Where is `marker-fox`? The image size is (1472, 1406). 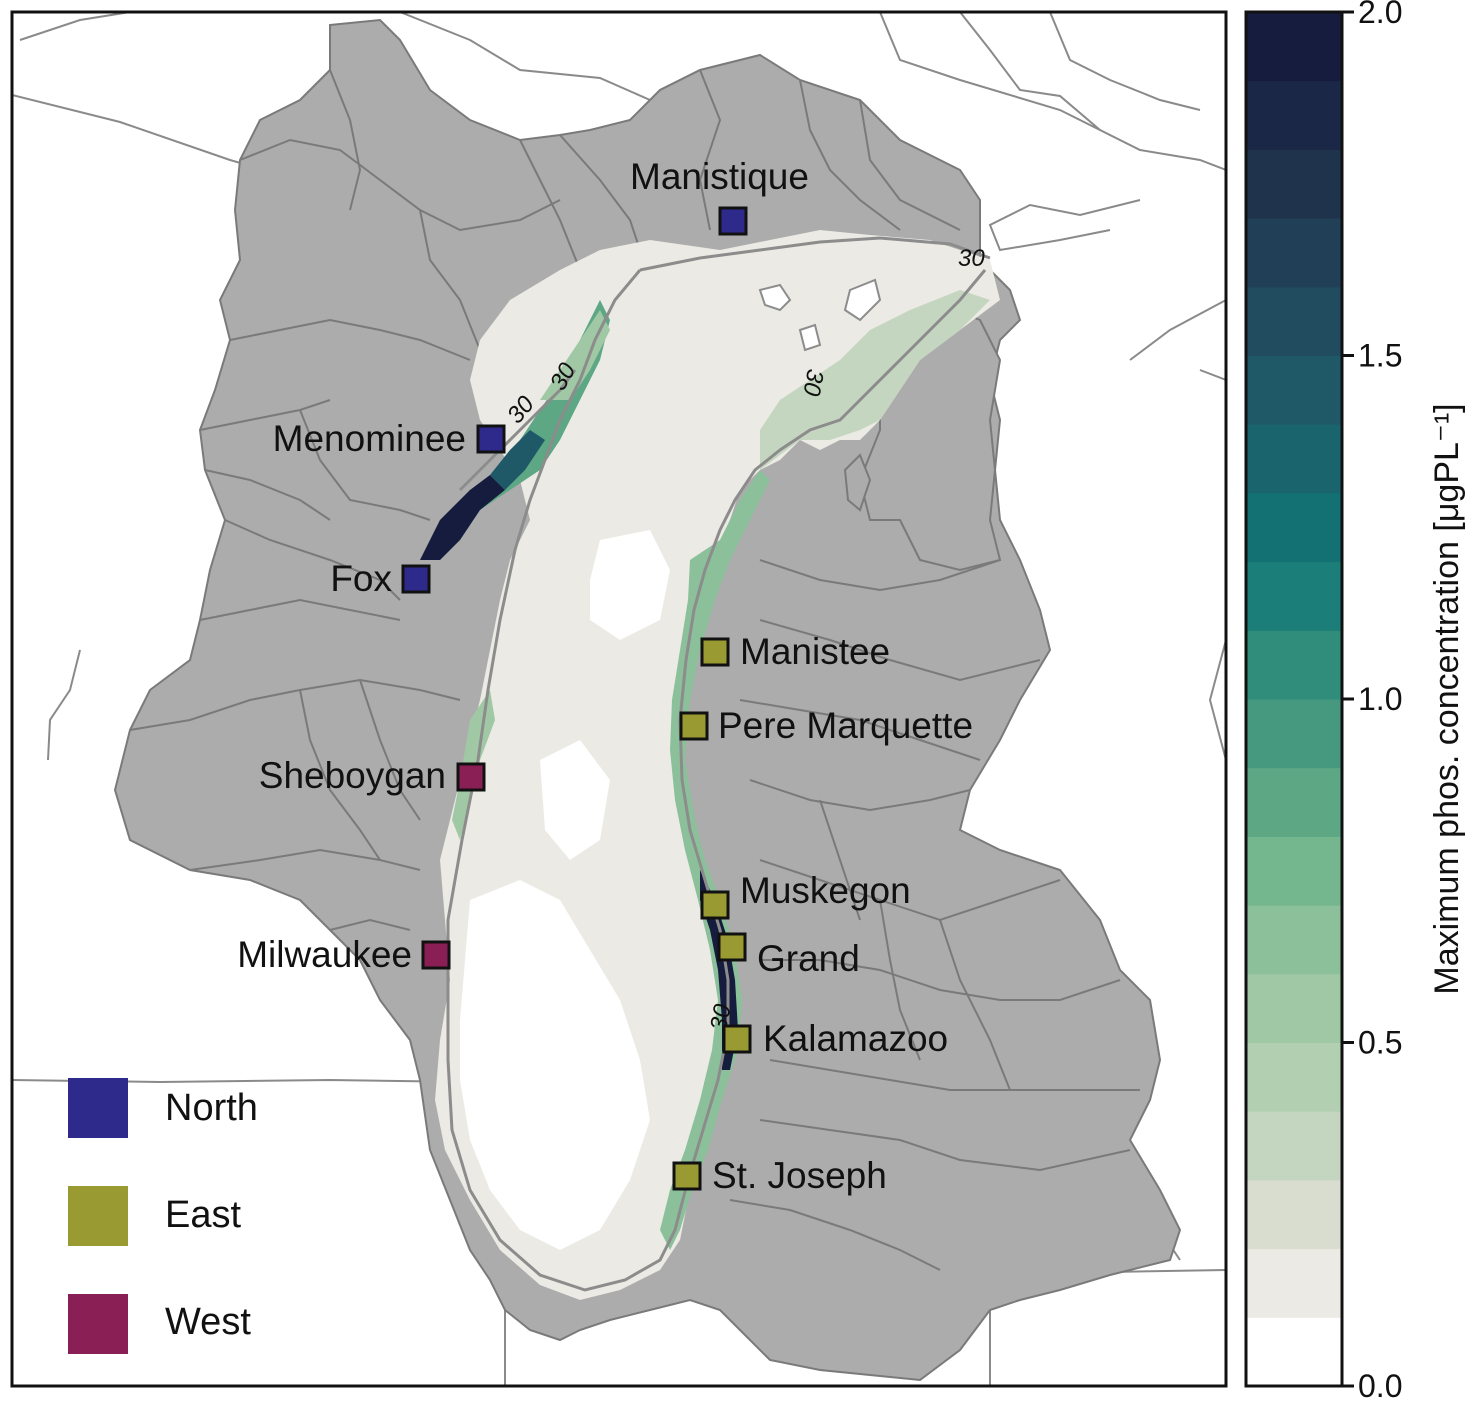 marker-fox is located at coordinates (416, 579).